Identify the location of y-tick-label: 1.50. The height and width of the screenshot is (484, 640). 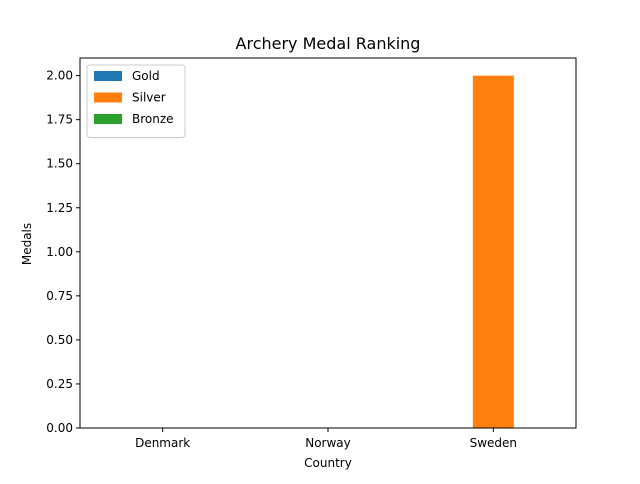
(59, 164).